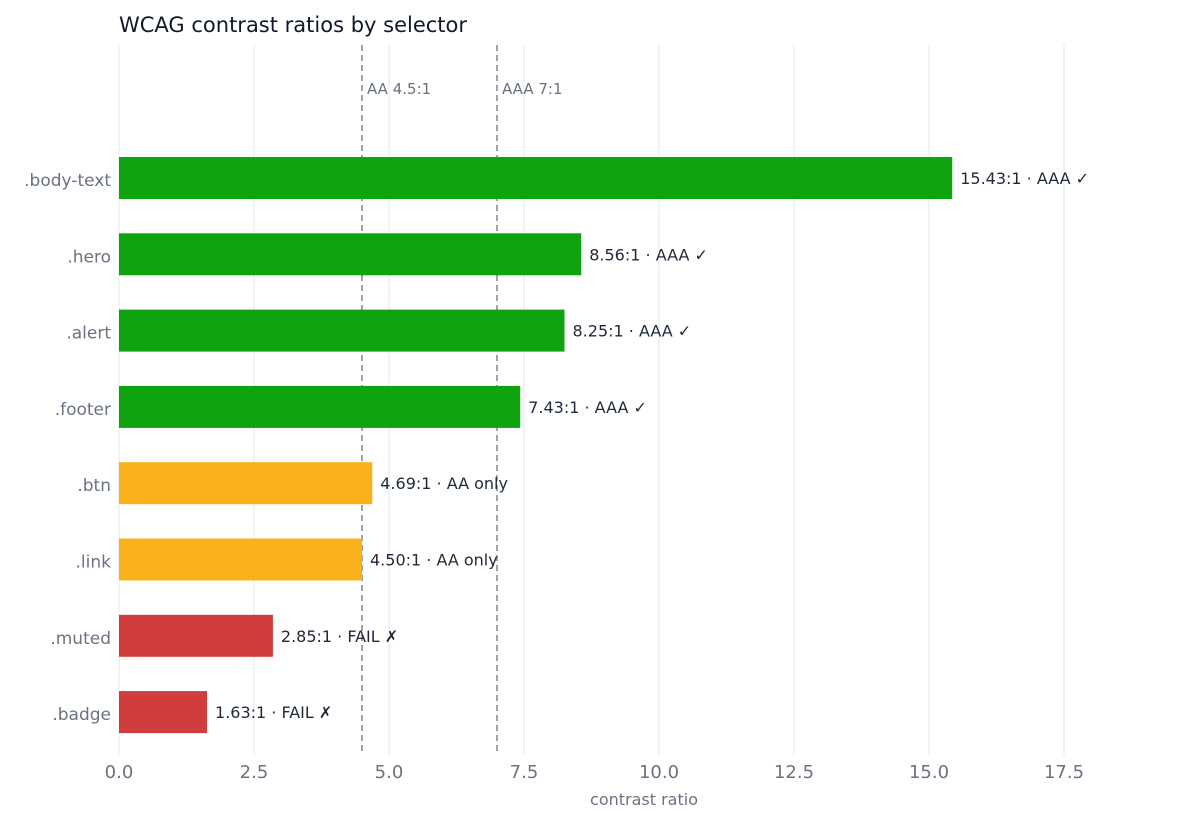 Image resolution: width=1185 pixels, height=829 pixels. I want to click on category-label: .btn, so click(94, 486).